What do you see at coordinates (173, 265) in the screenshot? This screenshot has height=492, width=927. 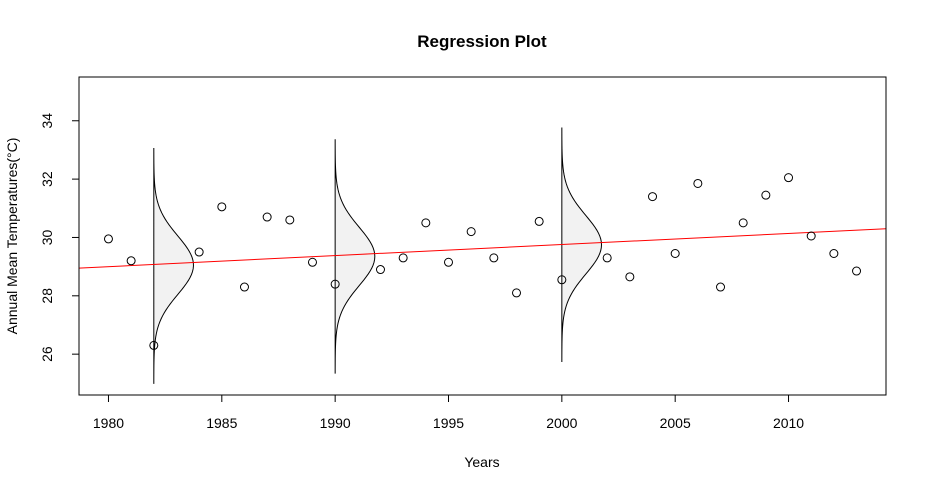 I see `density-curve-1982` at bounding box center [173, 265].